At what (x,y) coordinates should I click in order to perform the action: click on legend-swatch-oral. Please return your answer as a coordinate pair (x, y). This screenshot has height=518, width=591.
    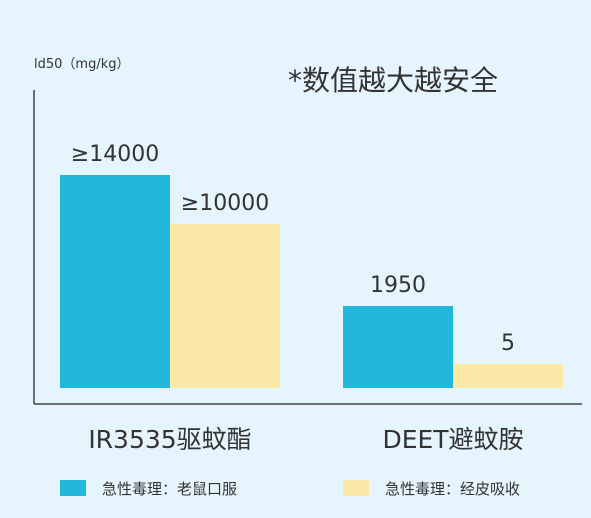
    Looking at the image, I should click on (73, 488).